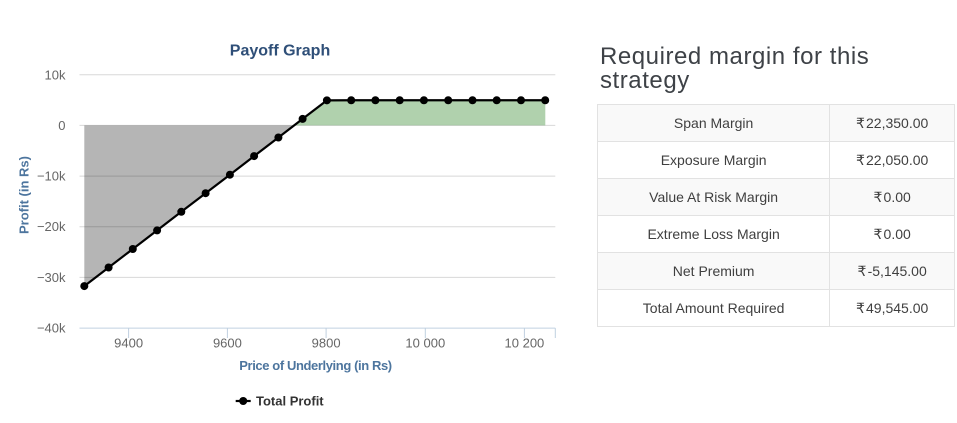 The width and height of the screenshot is (957, 423). I want to click on svg-text: 10 200, so click(525, 343).